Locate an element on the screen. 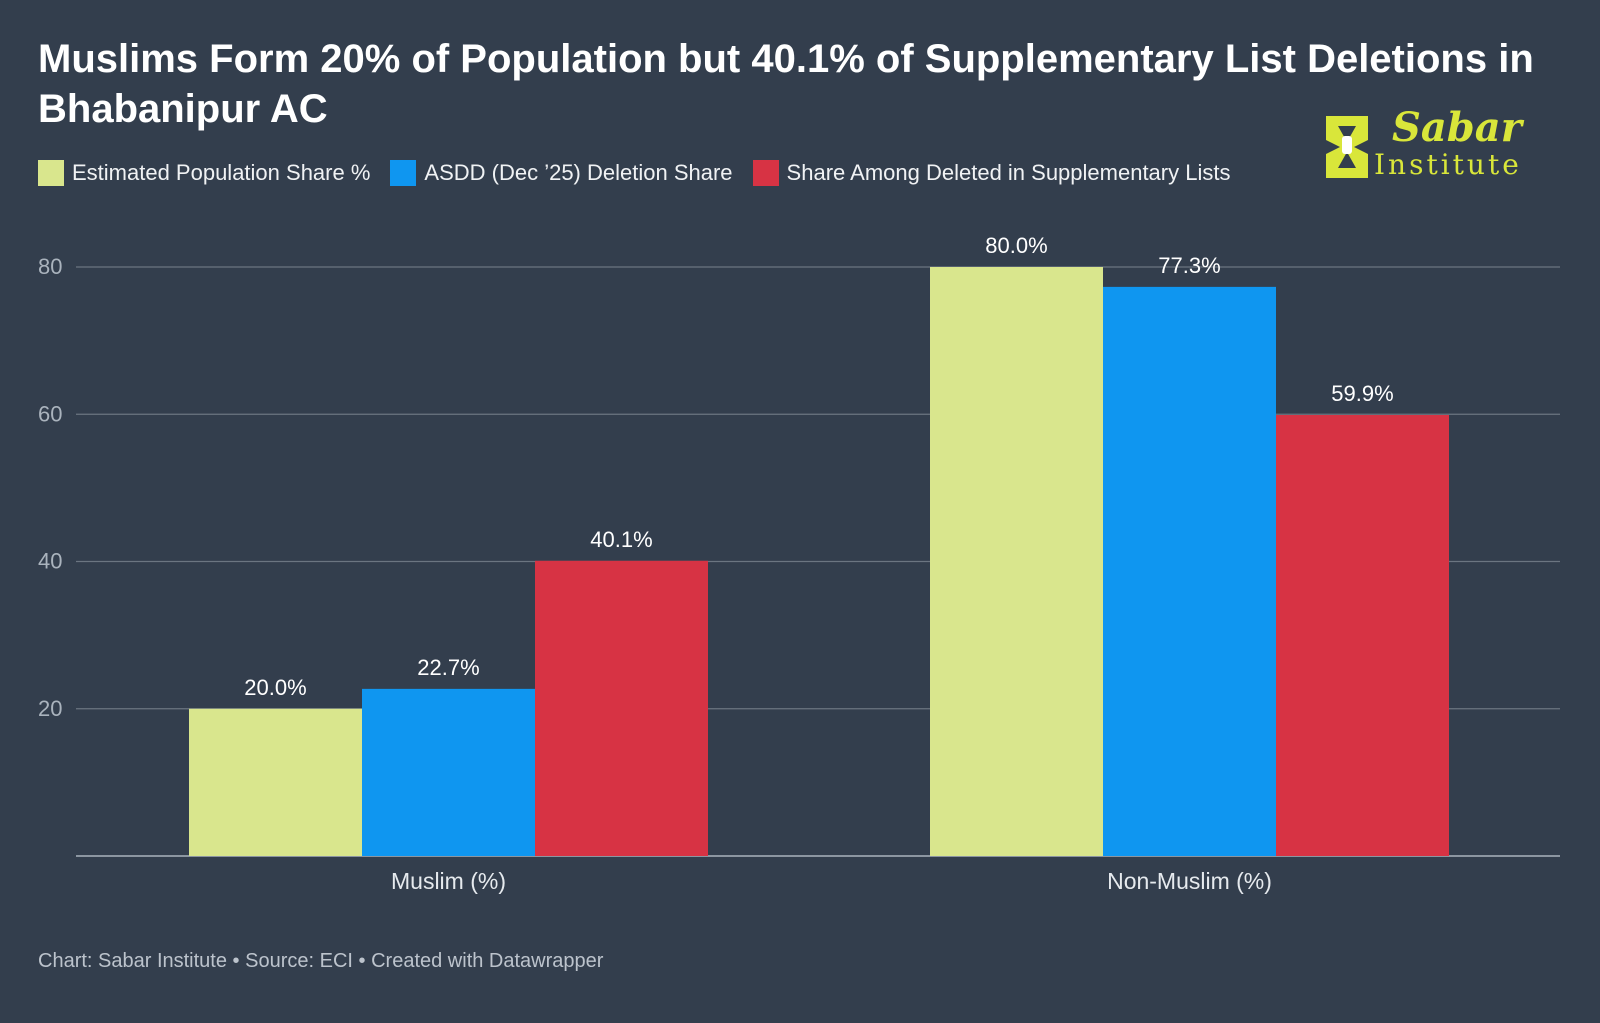 Image resolution: width=1600 pixels, height=1023 pixels. logo-word-sabar: Sabar is located at coordinates (1457, 127).